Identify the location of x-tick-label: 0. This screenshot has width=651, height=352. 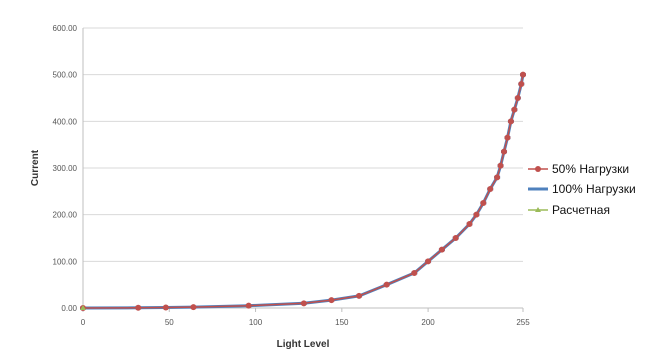
(83, 322).